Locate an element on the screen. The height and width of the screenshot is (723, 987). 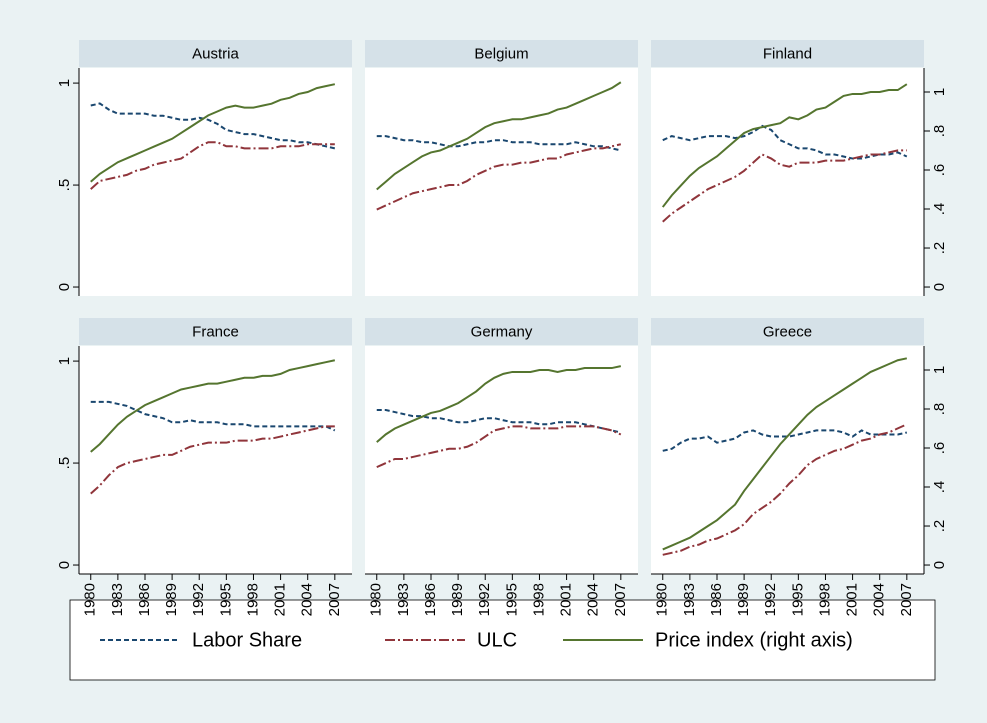
panel-title: Belgium is located at coordinates (501, 53).